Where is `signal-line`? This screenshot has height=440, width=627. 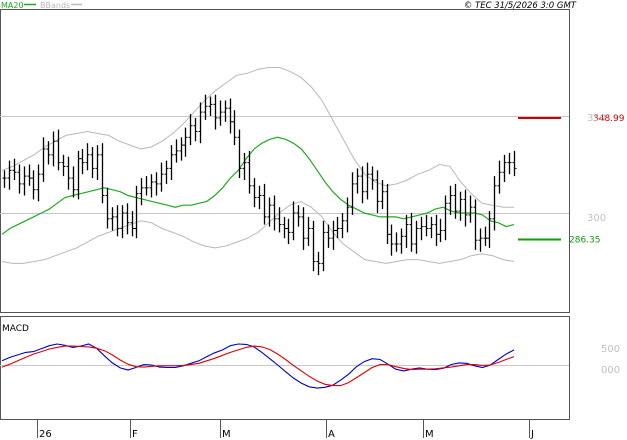
signal-line is located at coordinates (258, 366).